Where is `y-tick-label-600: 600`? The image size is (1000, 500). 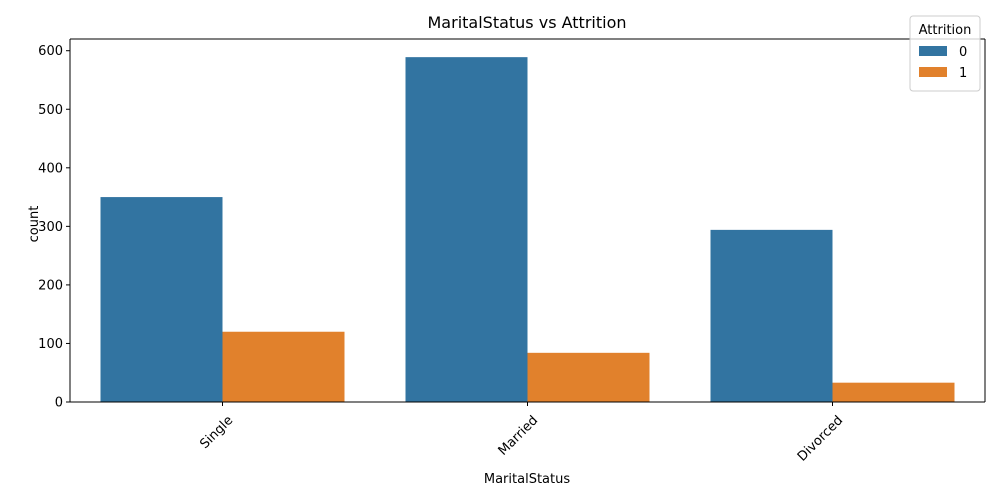
y-tick-label-600: 600 is located at coordinates (50, 51).